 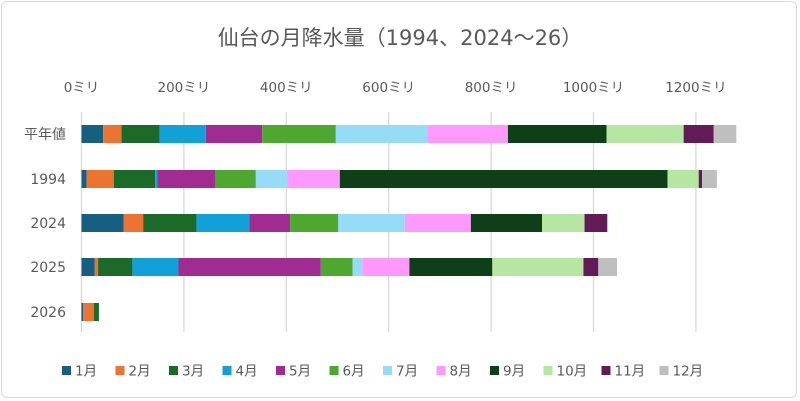 What do you see at coordinates (572, 372) in the screenshot?
I see `legend-label: 10月` at bounding box center [572, 372].